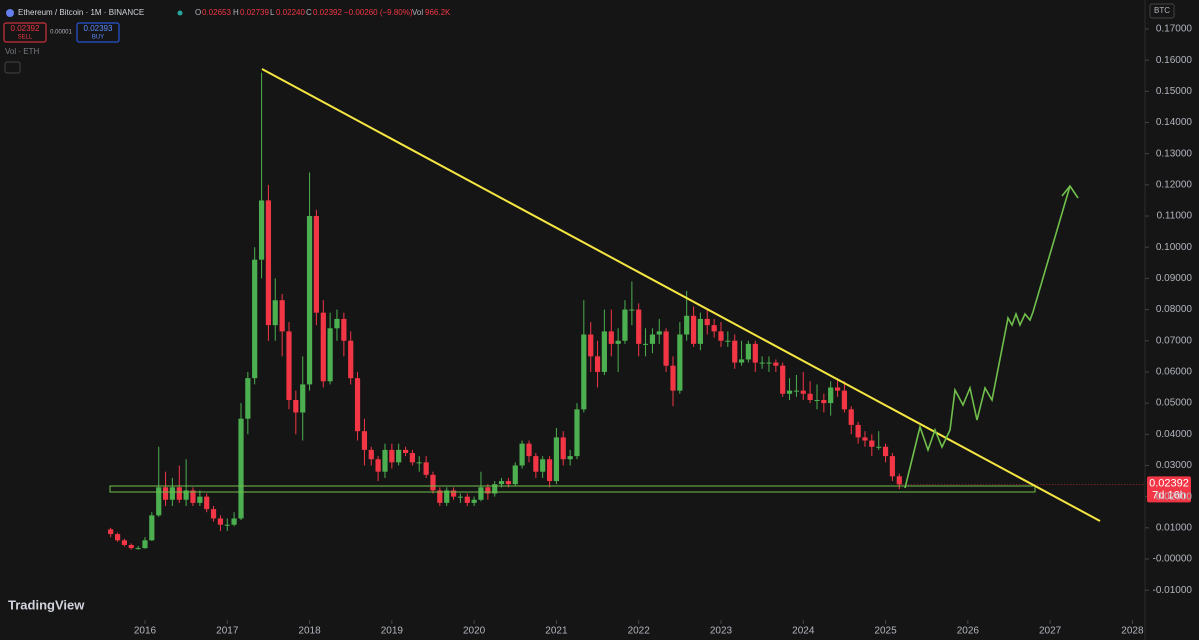 The height and width of the screenshot is (640, 1199). I want to click on price-tag-box, so click(1169, 489).